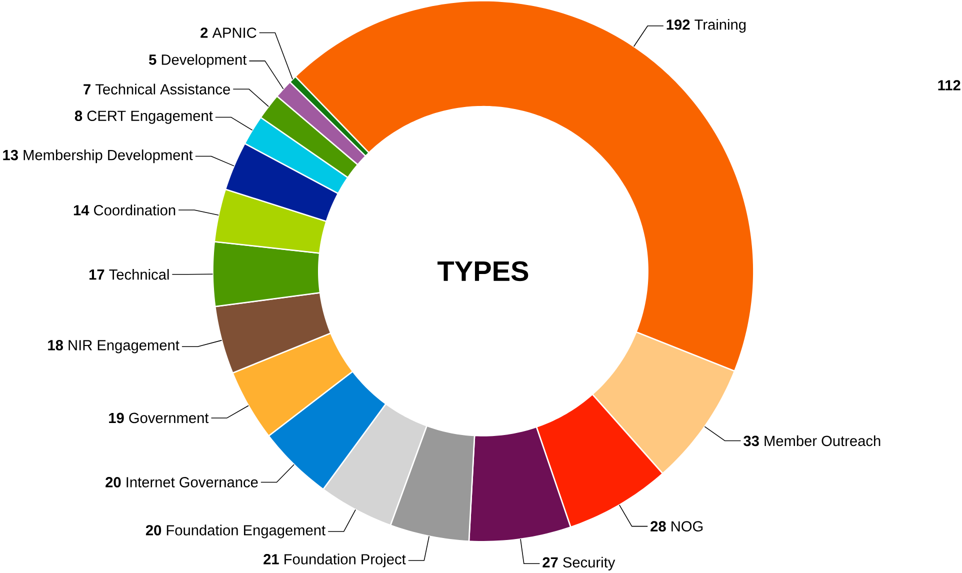 Image resolution: width=962 pixels, height=573 pixels. What do you see at coordinates (162, 89) in the screenshot?
I see `slice-label: Technical Assistance` at bounding box center [162, 89].